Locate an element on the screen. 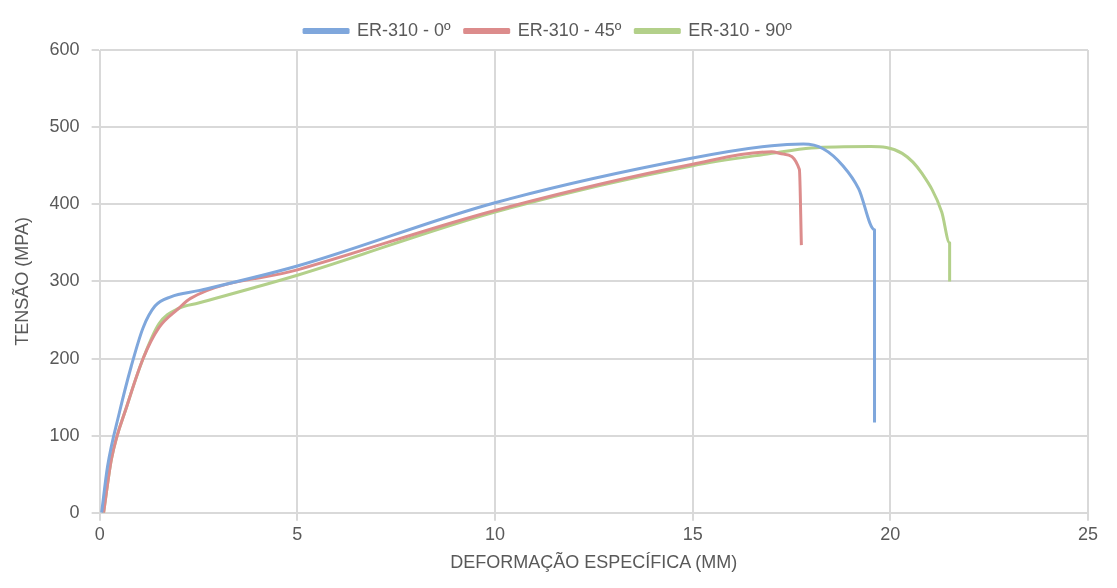 The width and height of the screenshot is (1117, 588). y-tick-label: 500 is located at coordinates (64, 126).